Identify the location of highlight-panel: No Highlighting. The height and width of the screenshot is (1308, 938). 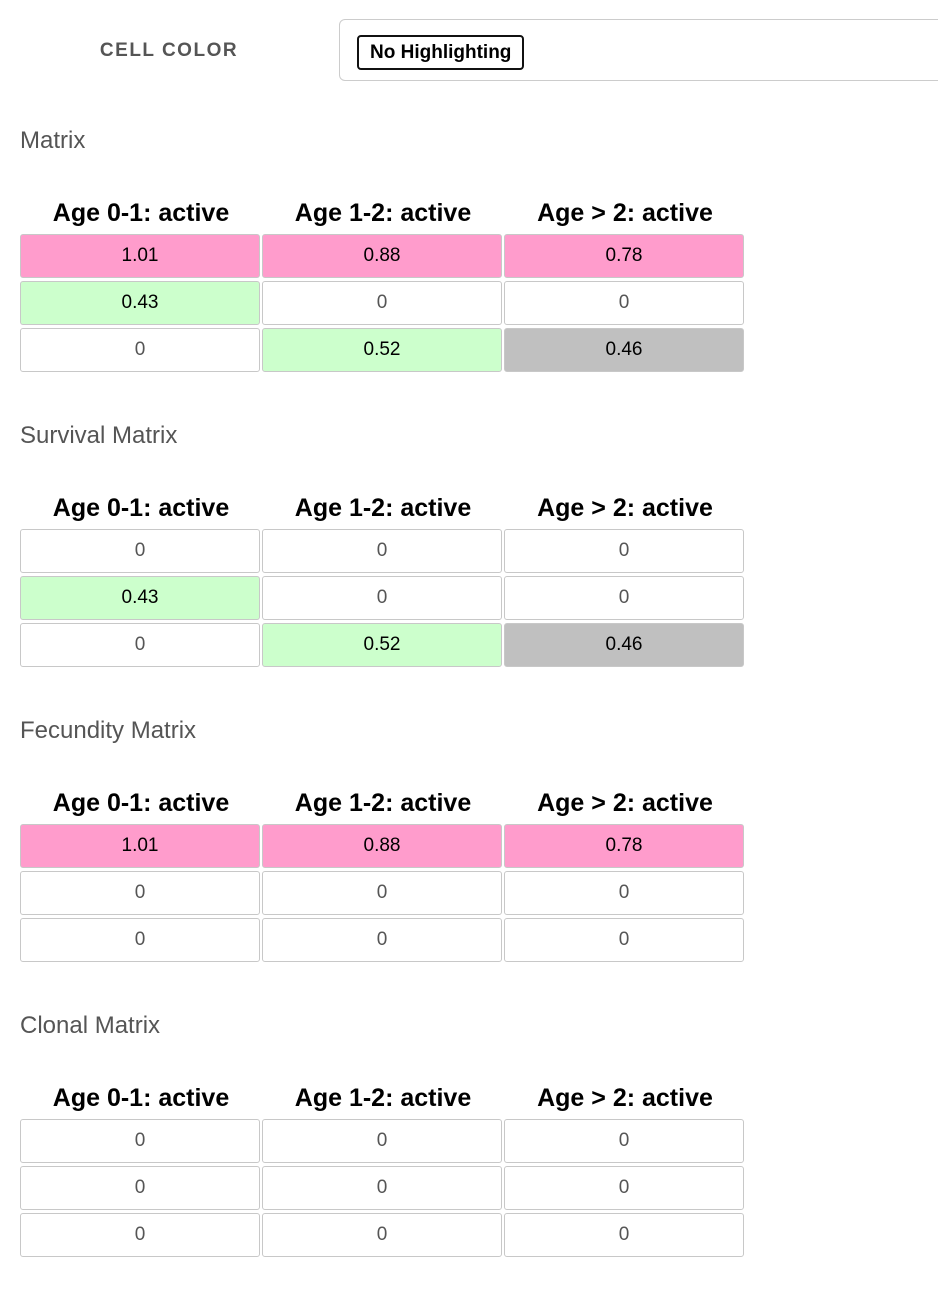
(638, 50).